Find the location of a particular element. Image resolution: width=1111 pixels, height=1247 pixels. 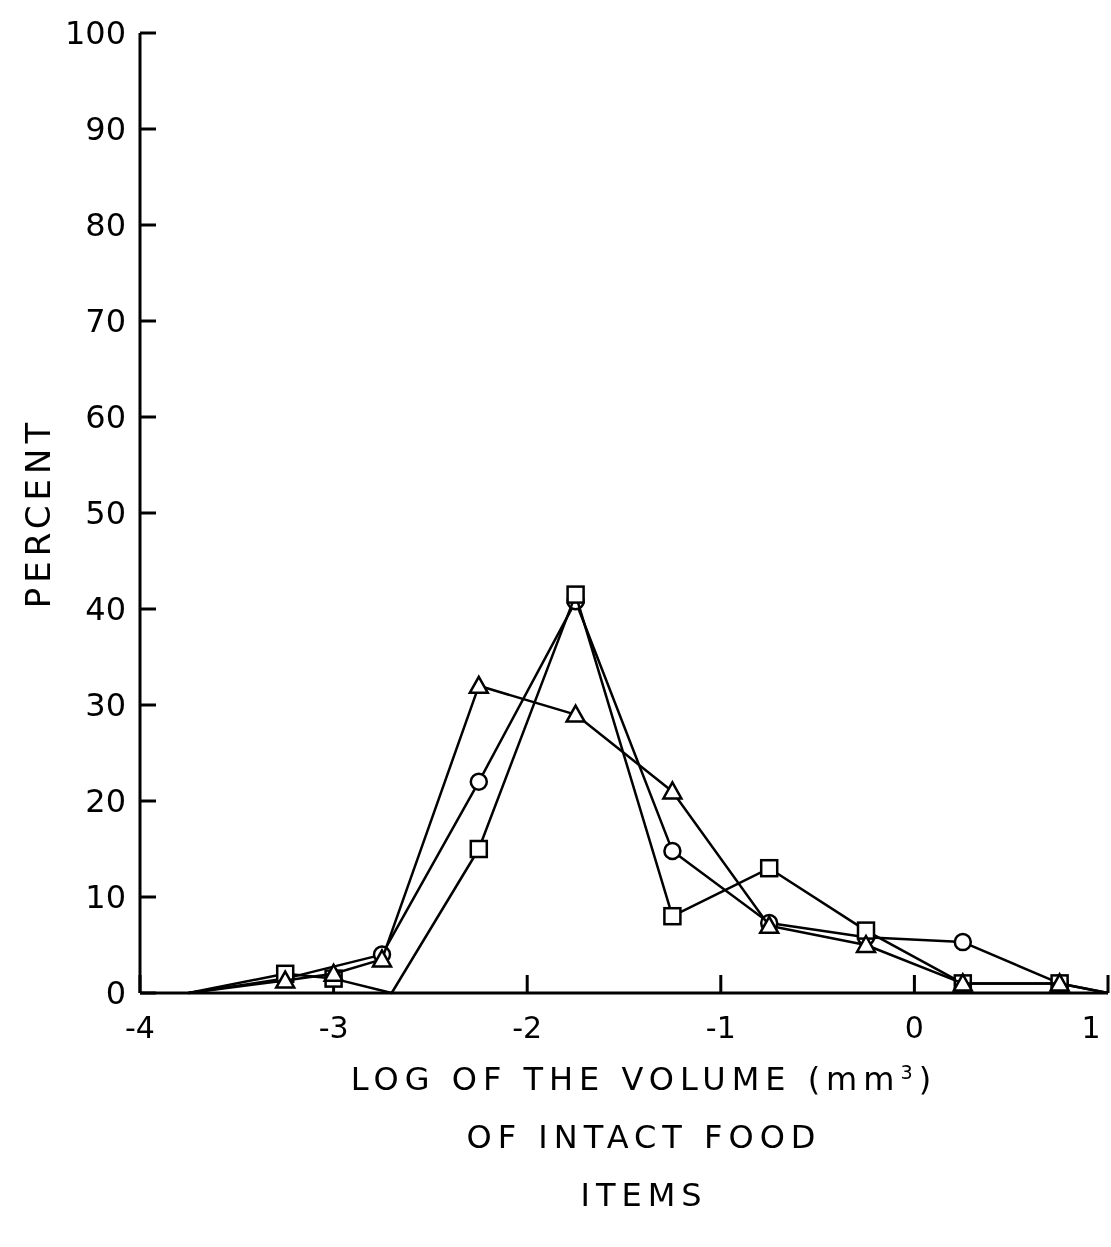

y-tick-label: 30 is located at coordinates (105, 705).